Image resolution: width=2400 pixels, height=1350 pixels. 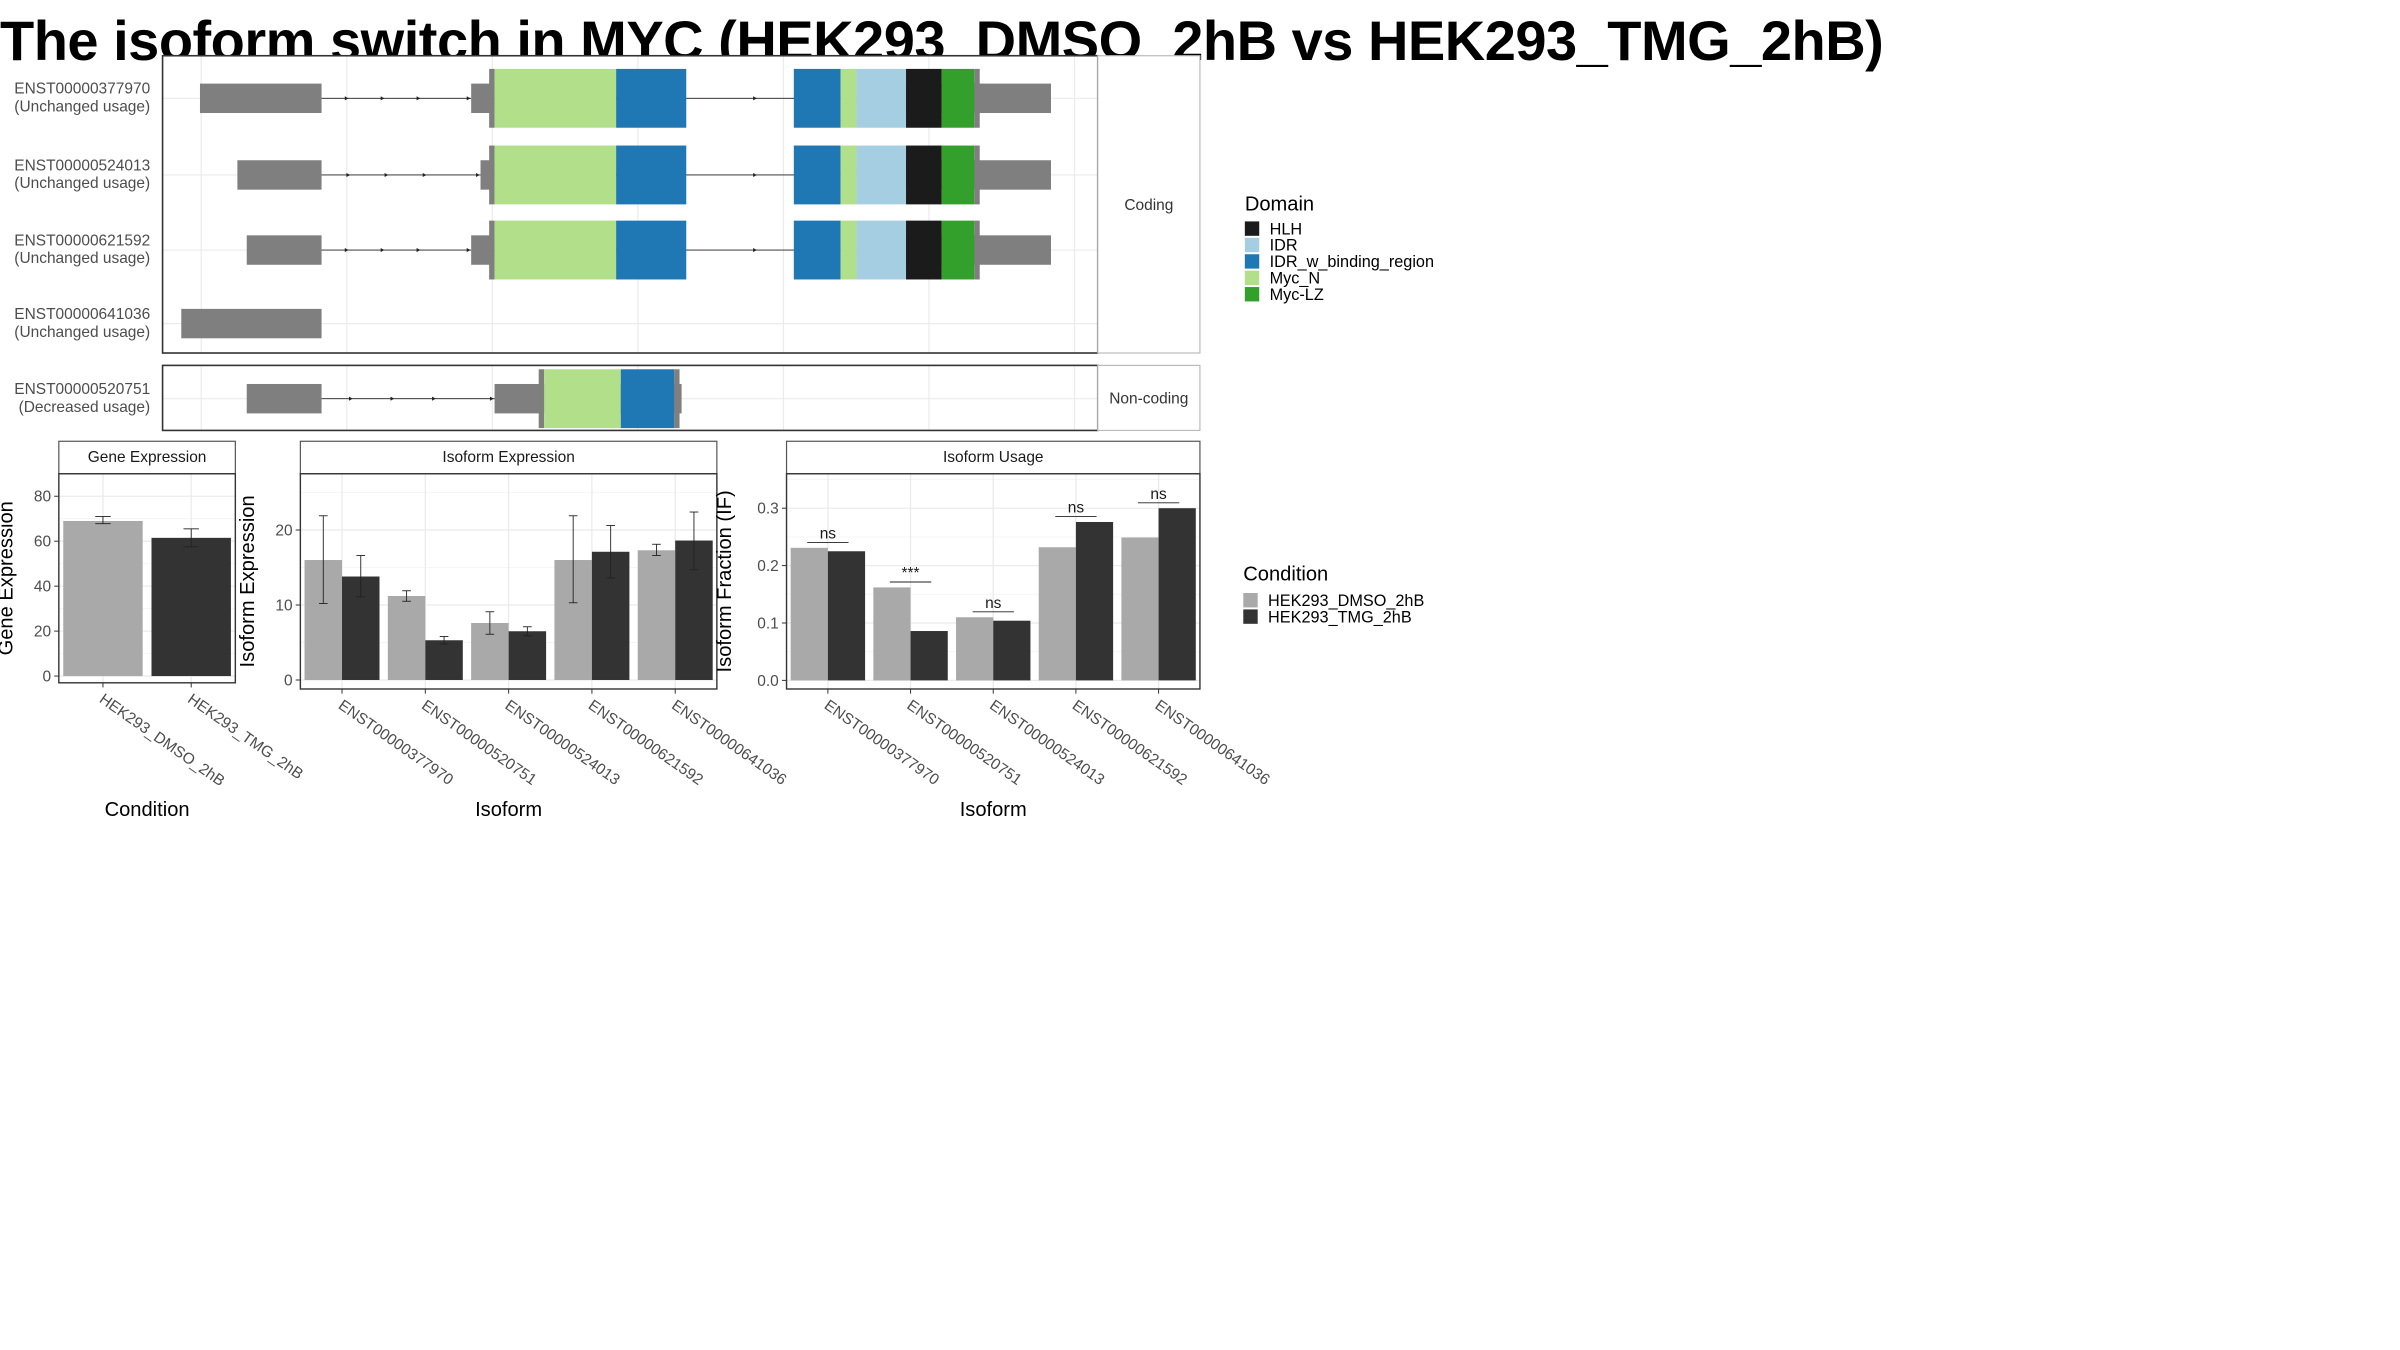 I want to click on y-tick-label: 10, so click(x=283, y=605).